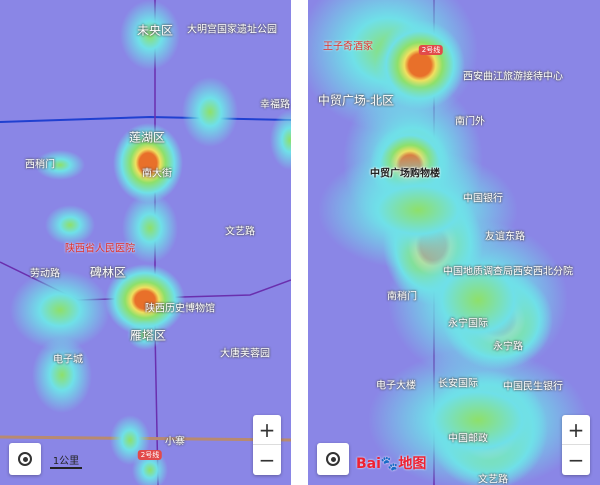  Describe the element at coordinates (175, 442) in the screenshot. I see `map-label: 小寨` at that location.